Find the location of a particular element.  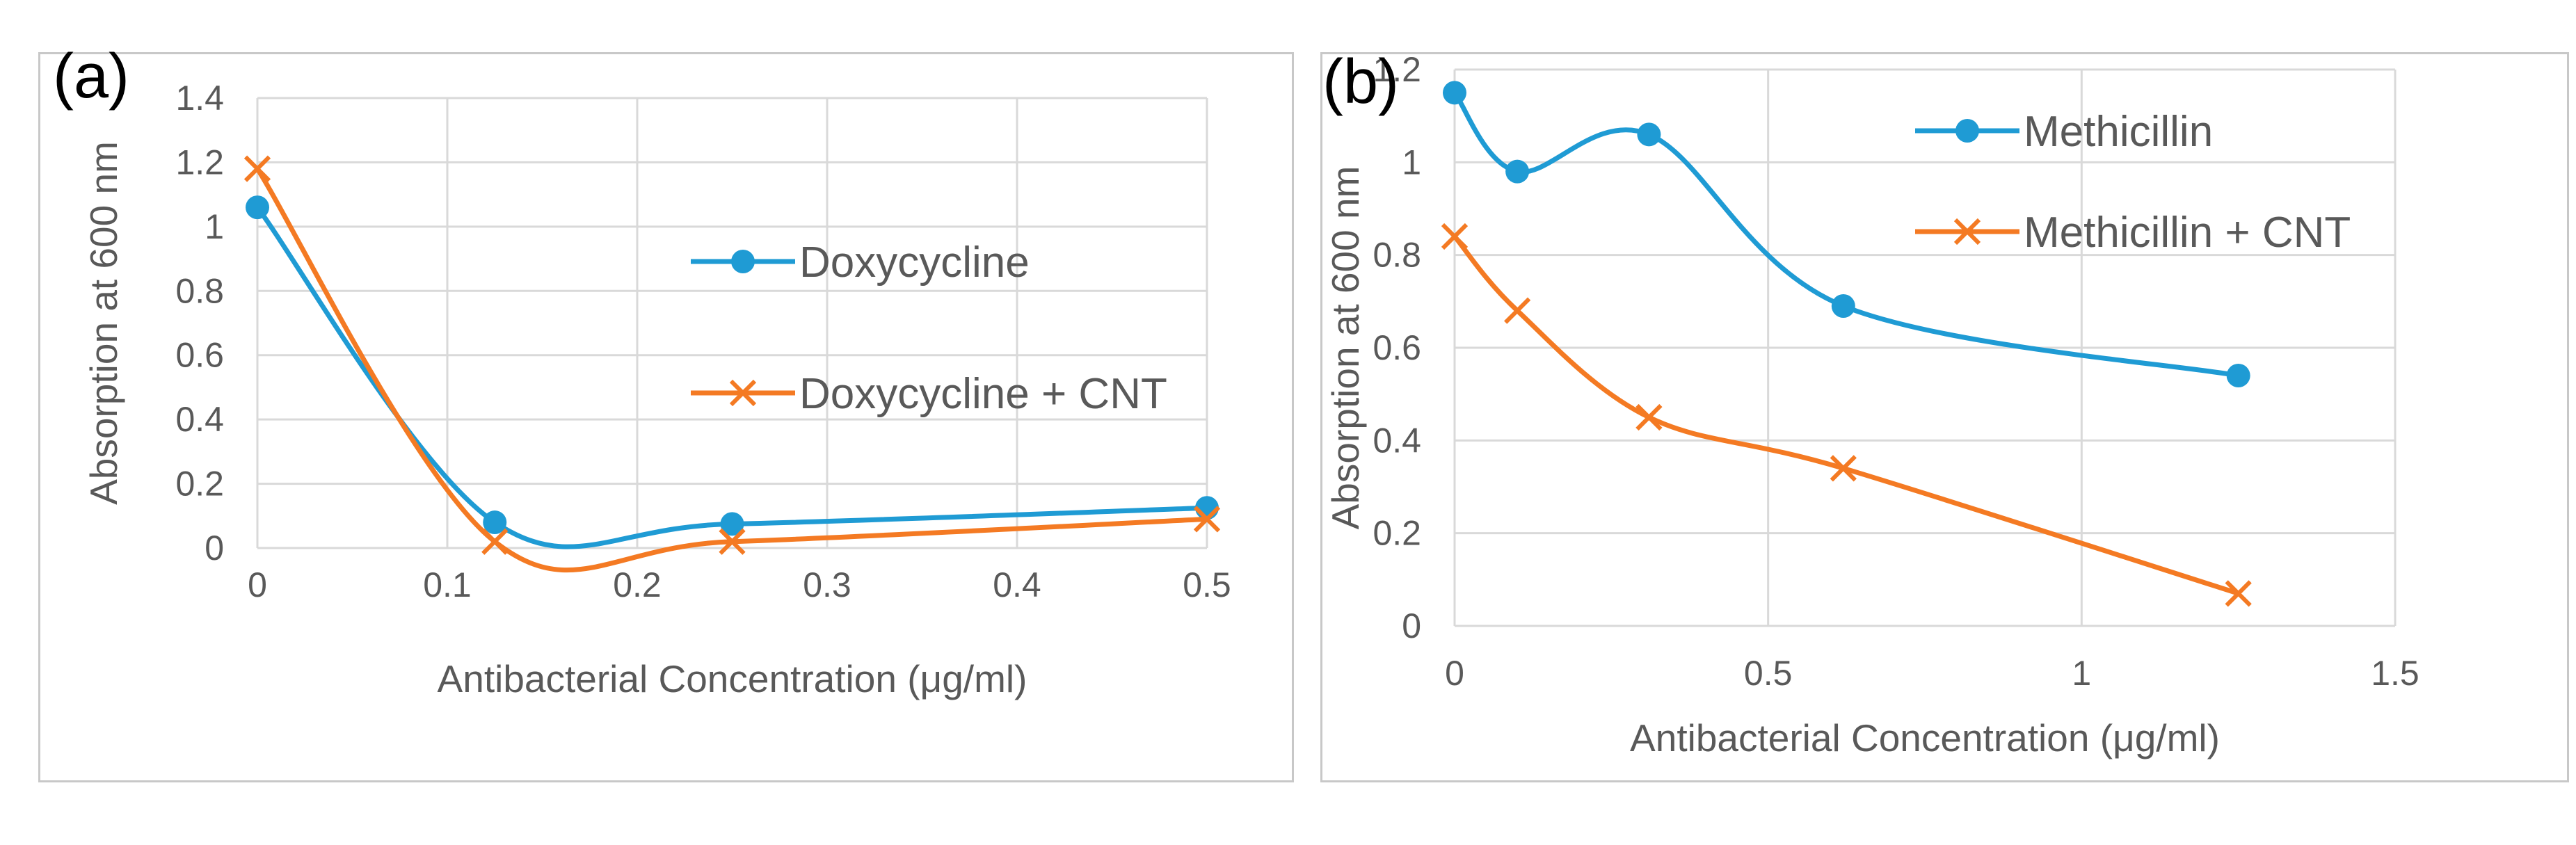

x-tick-label: 1.5 is located at coordinates (2395, 673).